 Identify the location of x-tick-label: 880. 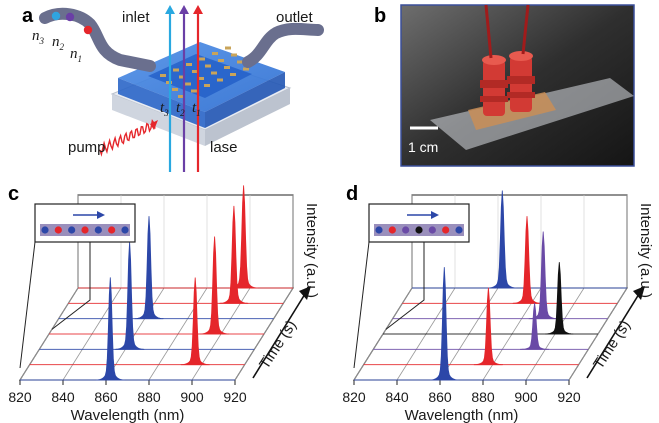
(149, 397).